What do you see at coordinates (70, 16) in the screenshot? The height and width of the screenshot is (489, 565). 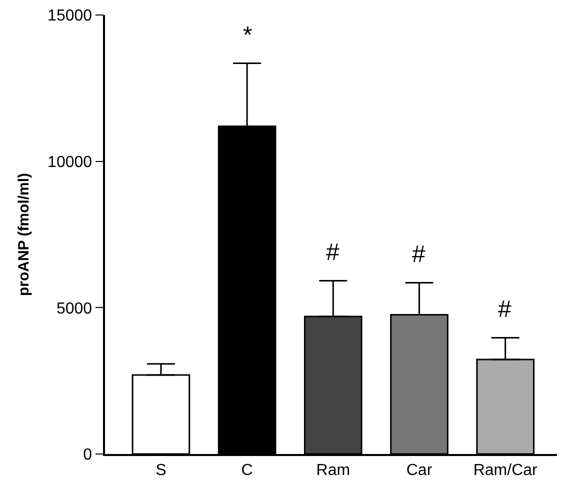 I see `y-tick-label: 15000` at bounding box center [70, 16].